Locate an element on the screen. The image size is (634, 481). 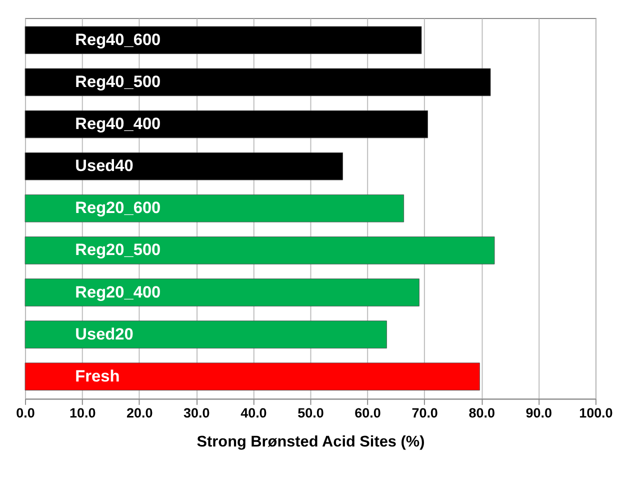
x-tick-label: 70.0 is located at coordinates (425, 412).